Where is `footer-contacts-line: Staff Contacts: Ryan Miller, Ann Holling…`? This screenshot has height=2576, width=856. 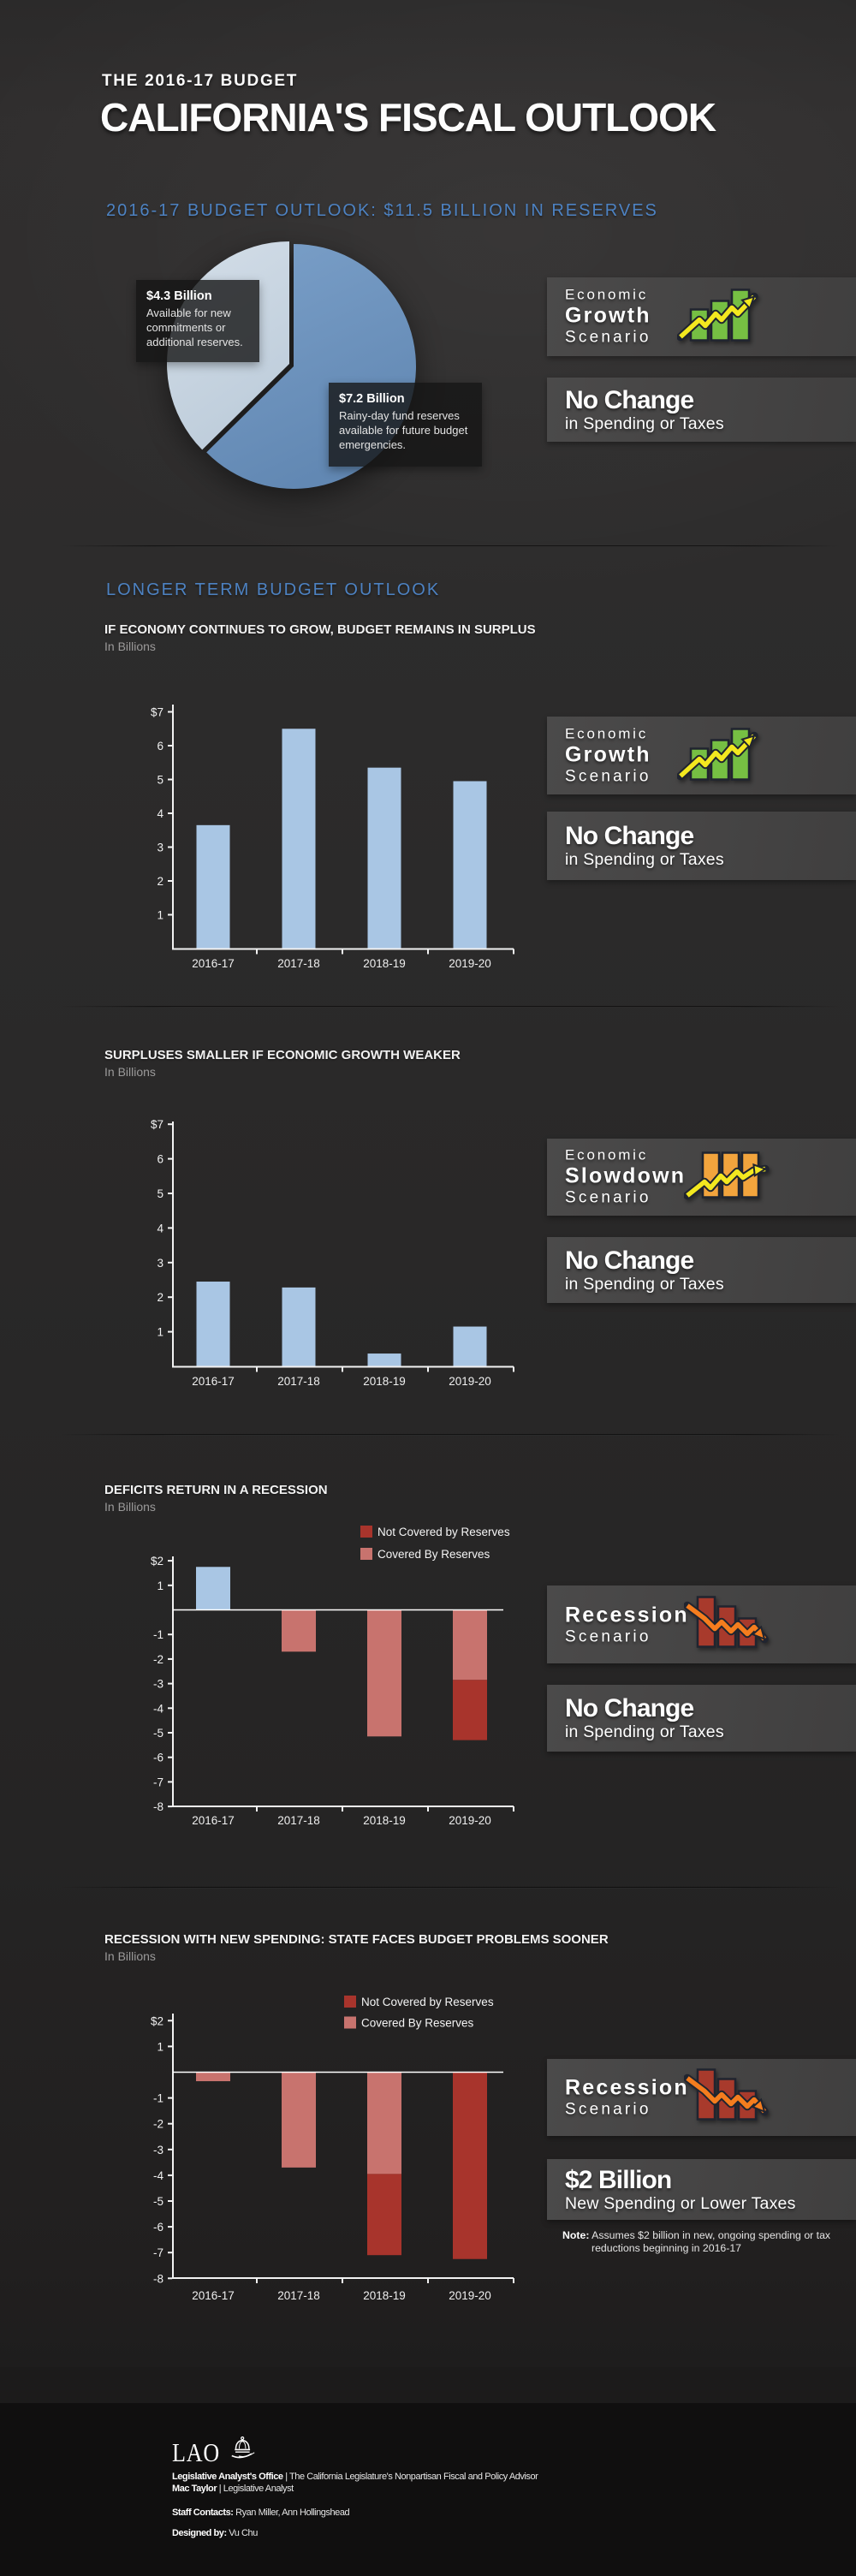
footer-contacts-line: Staff Contacts: Ryan Miller, Ann Holling… is located at coordinates (261, 2513).